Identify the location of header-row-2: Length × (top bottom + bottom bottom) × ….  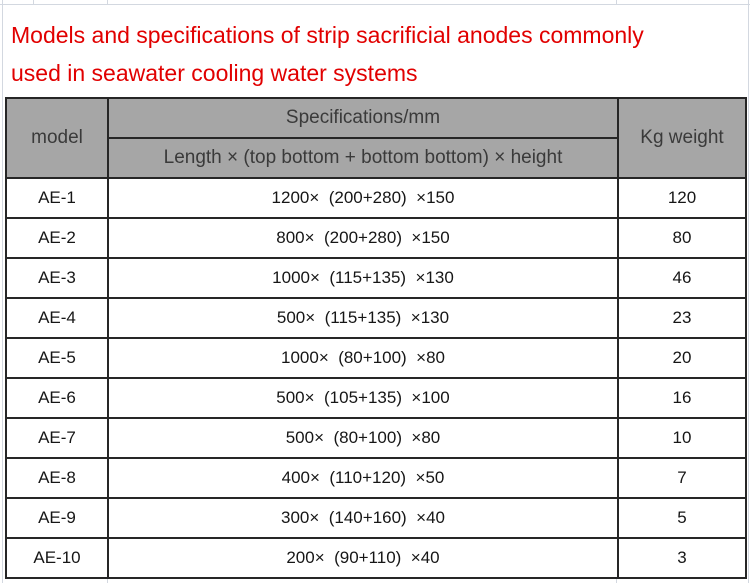
(376, 158).